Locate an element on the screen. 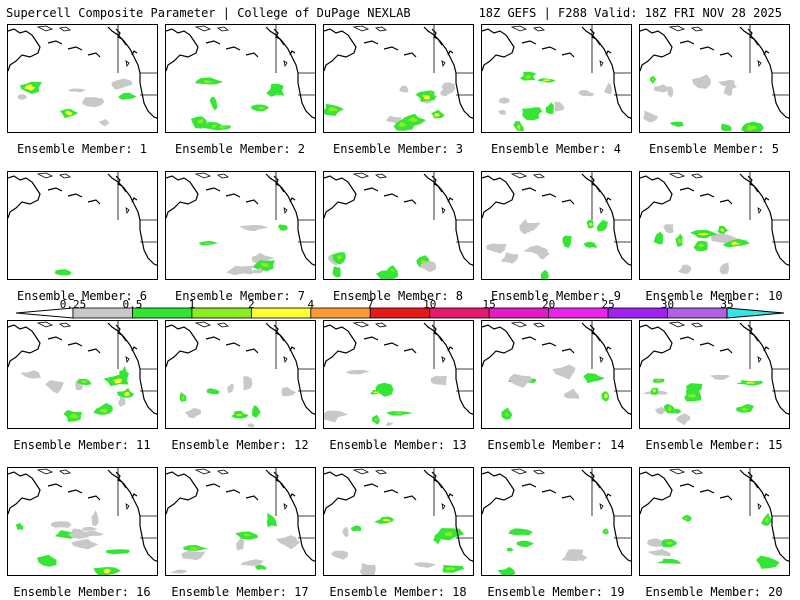  colorbar-tick-label: 4 is located at coordinates (311, 304).